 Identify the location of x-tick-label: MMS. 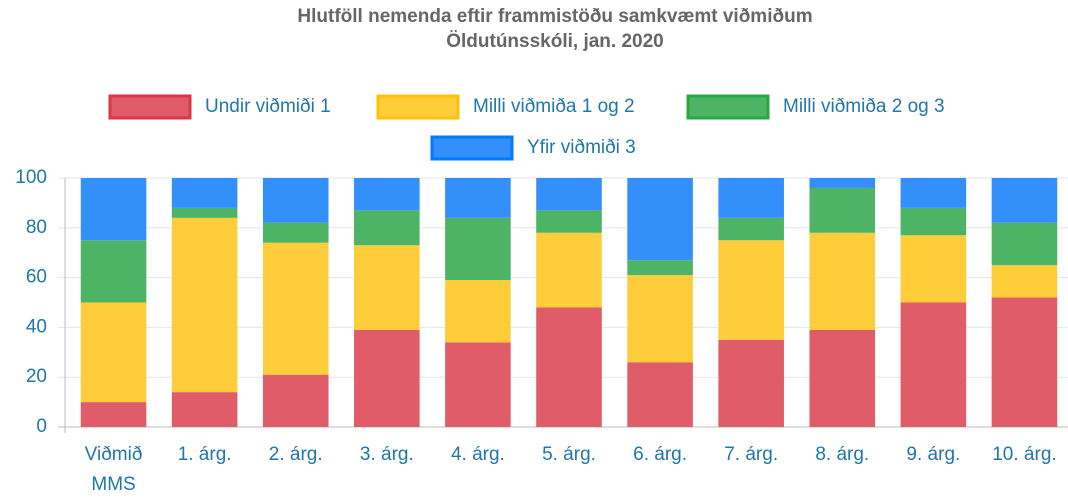
(113, 484).